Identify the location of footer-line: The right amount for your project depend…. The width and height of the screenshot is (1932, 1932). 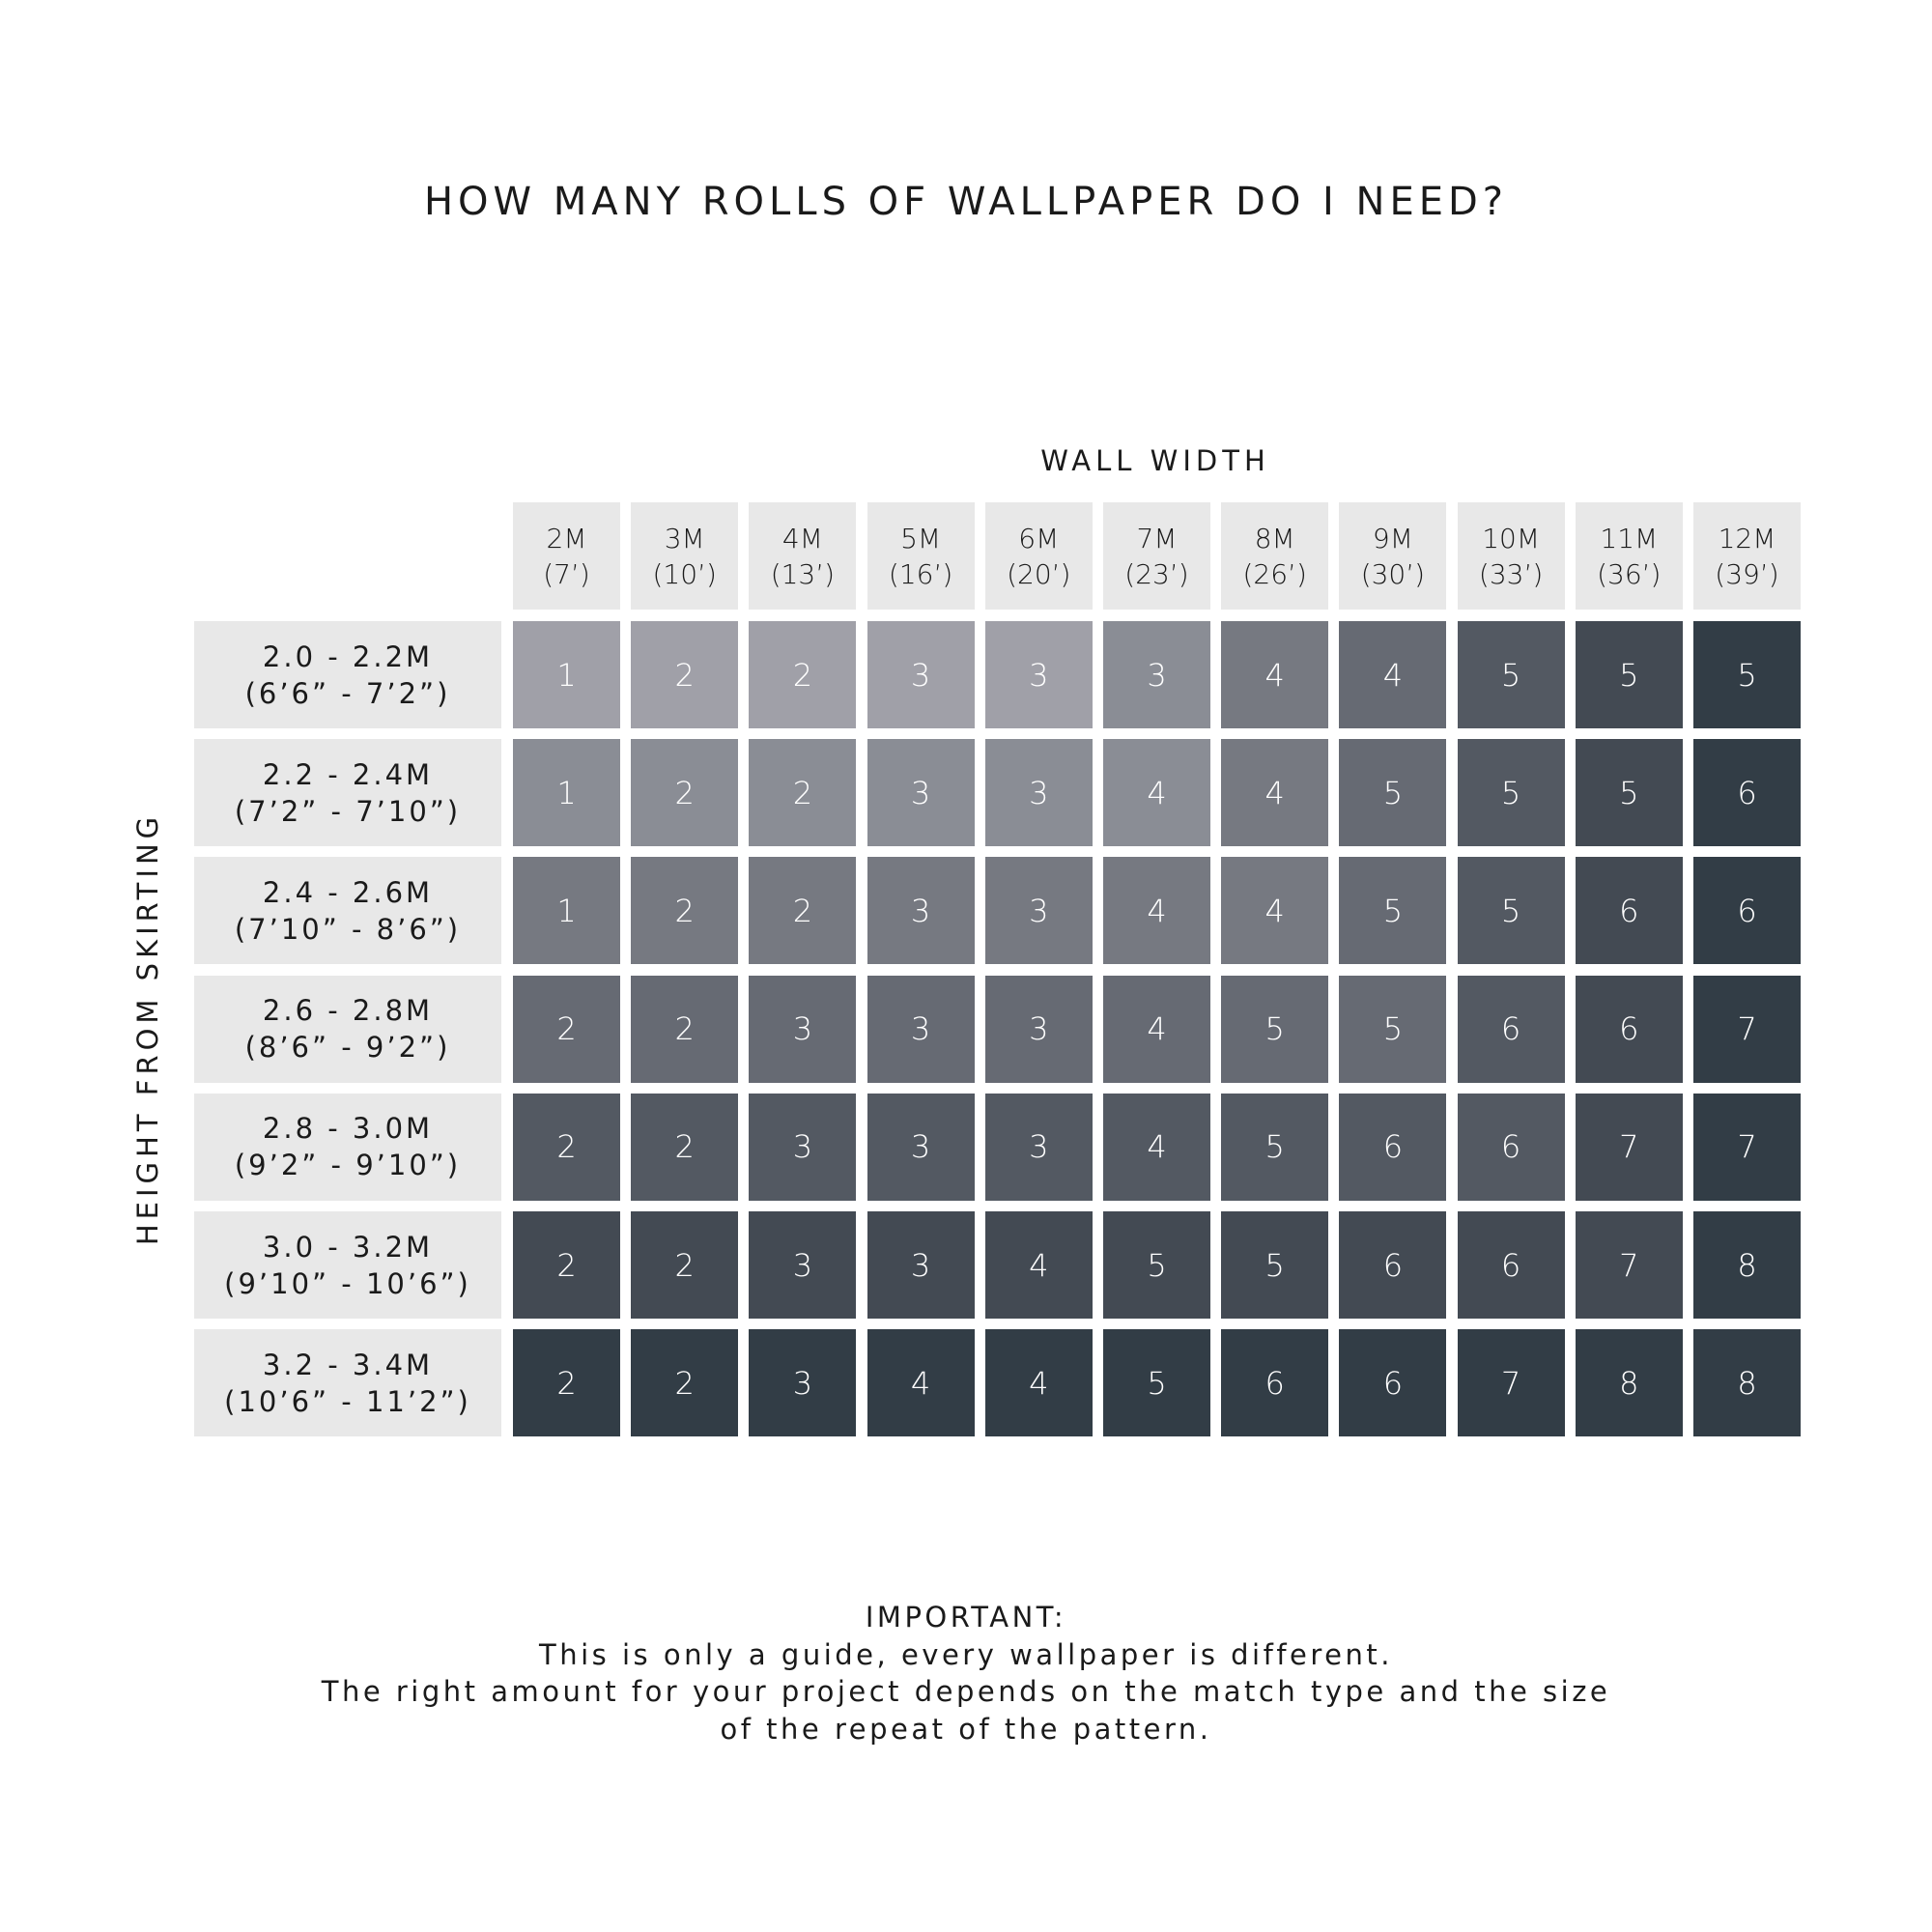
(966, 1691).